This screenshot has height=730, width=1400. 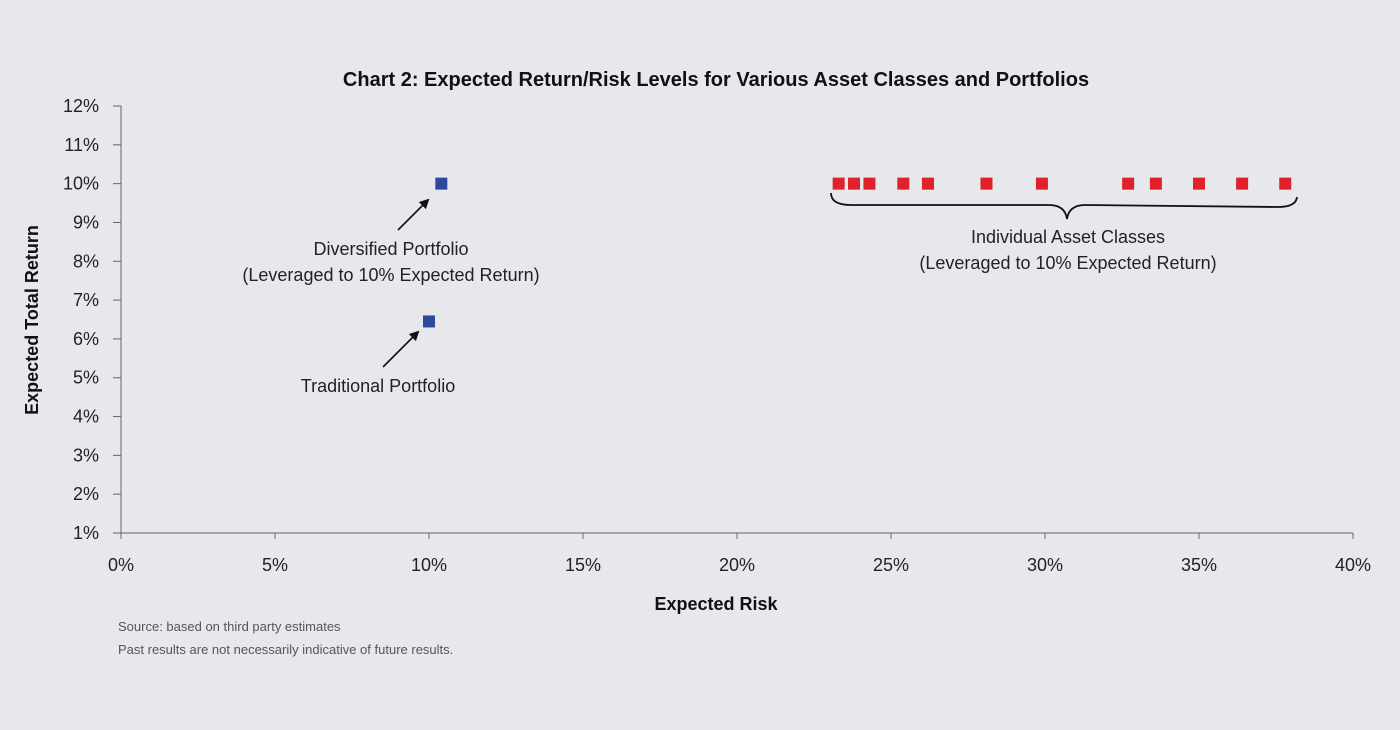 I want to click on y-tick-label: 10%, so click(x=81, y=184).